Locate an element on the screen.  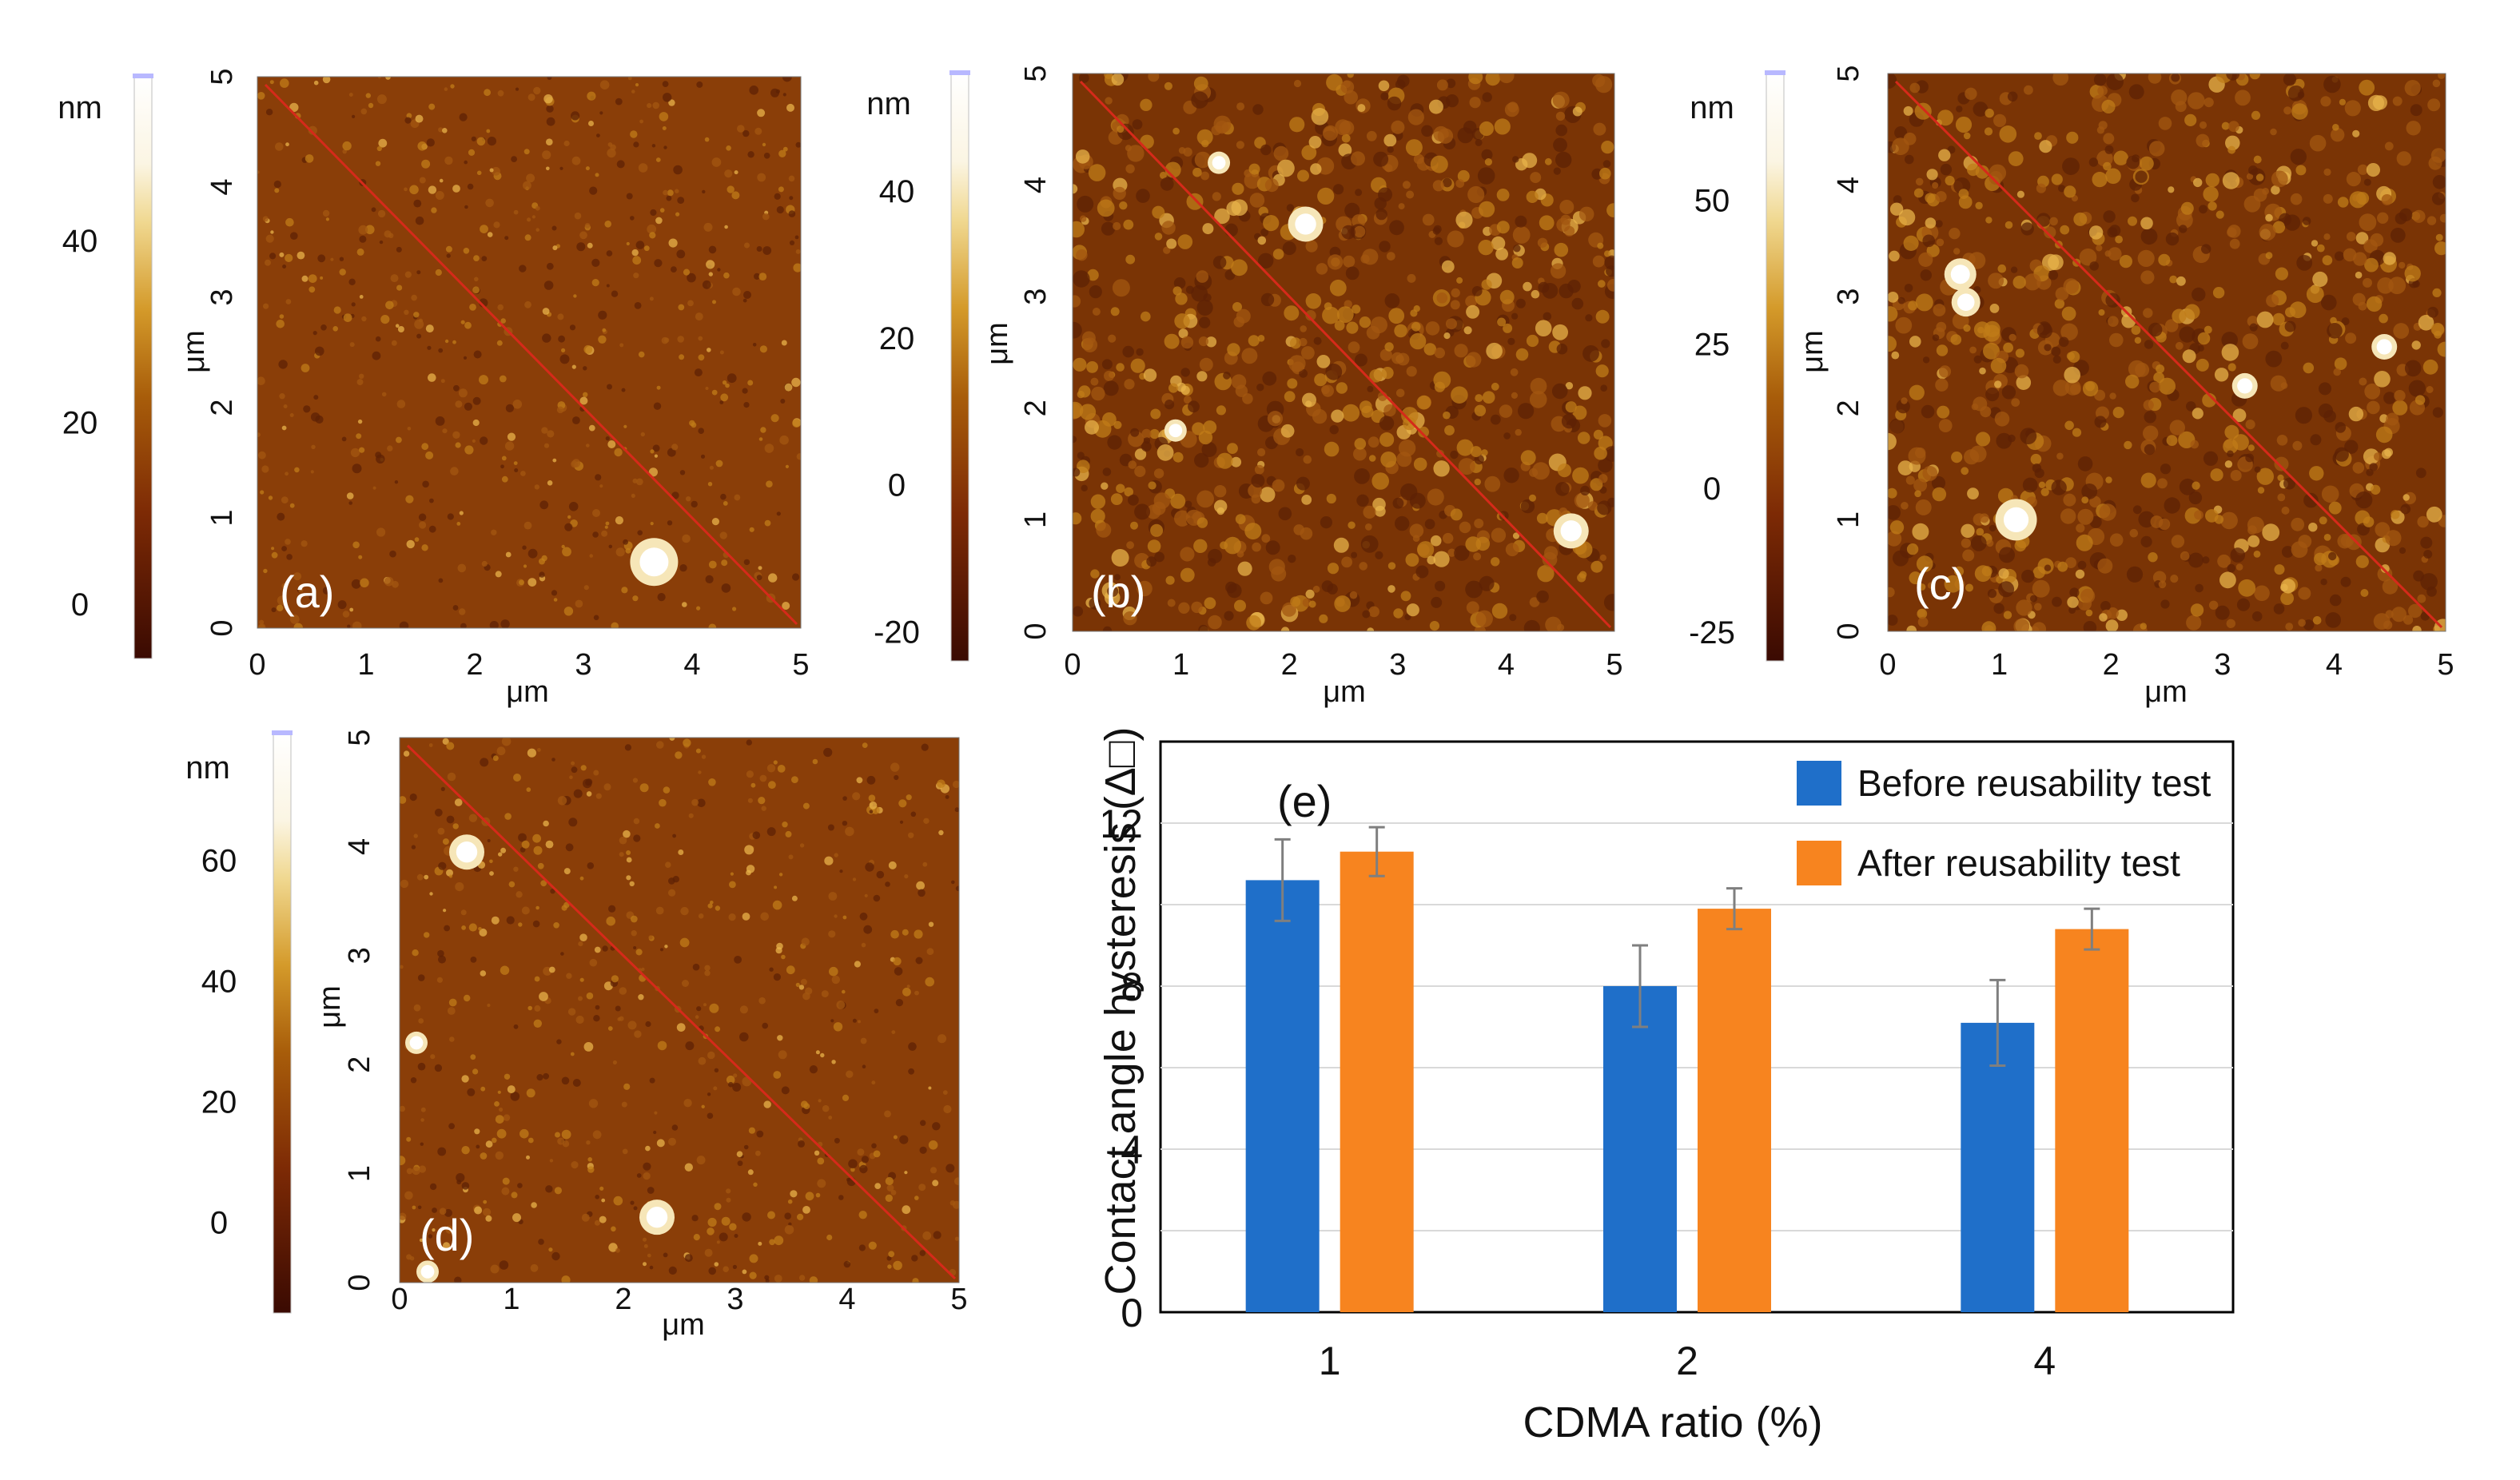
y-tick-label: 2 is located at coordinates (222, 408).